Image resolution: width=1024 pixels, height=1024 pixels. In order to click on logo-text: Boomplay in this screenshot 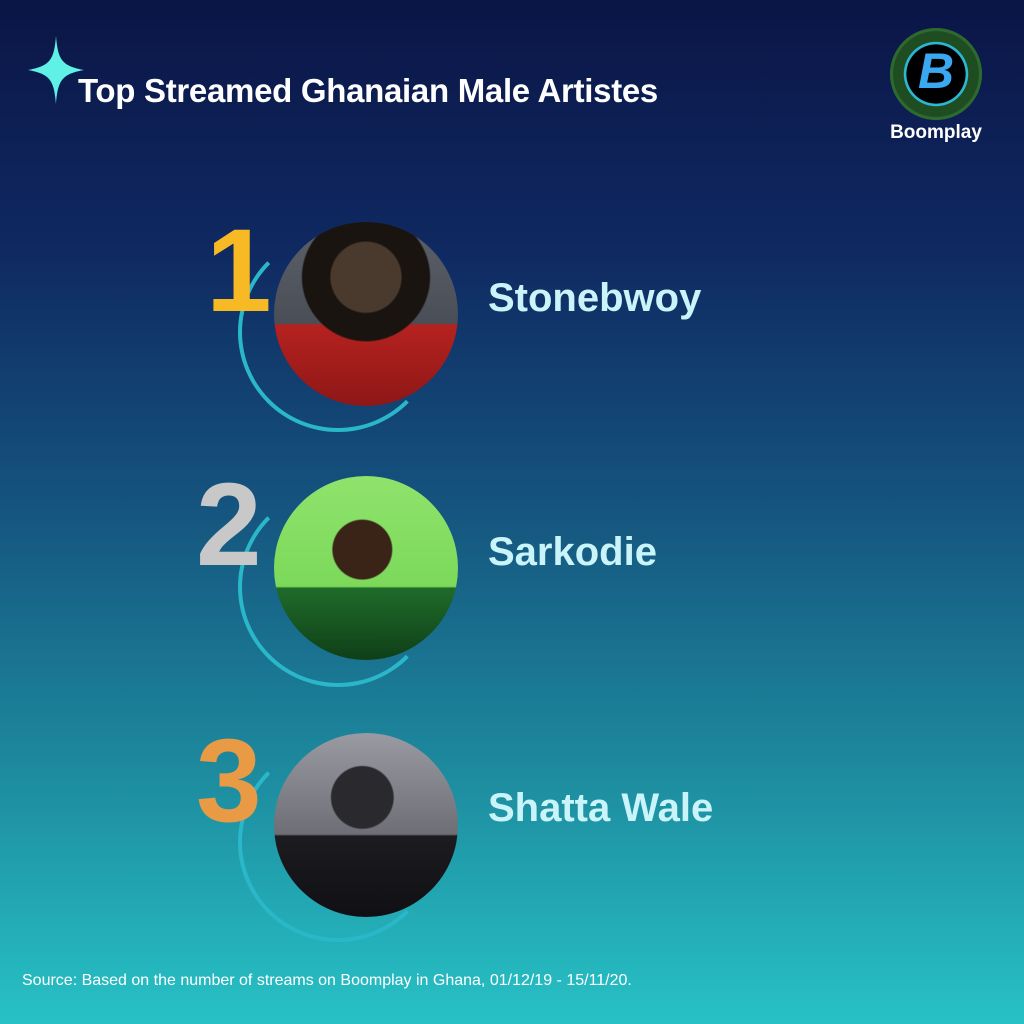, I will do `click(936, 132)`.